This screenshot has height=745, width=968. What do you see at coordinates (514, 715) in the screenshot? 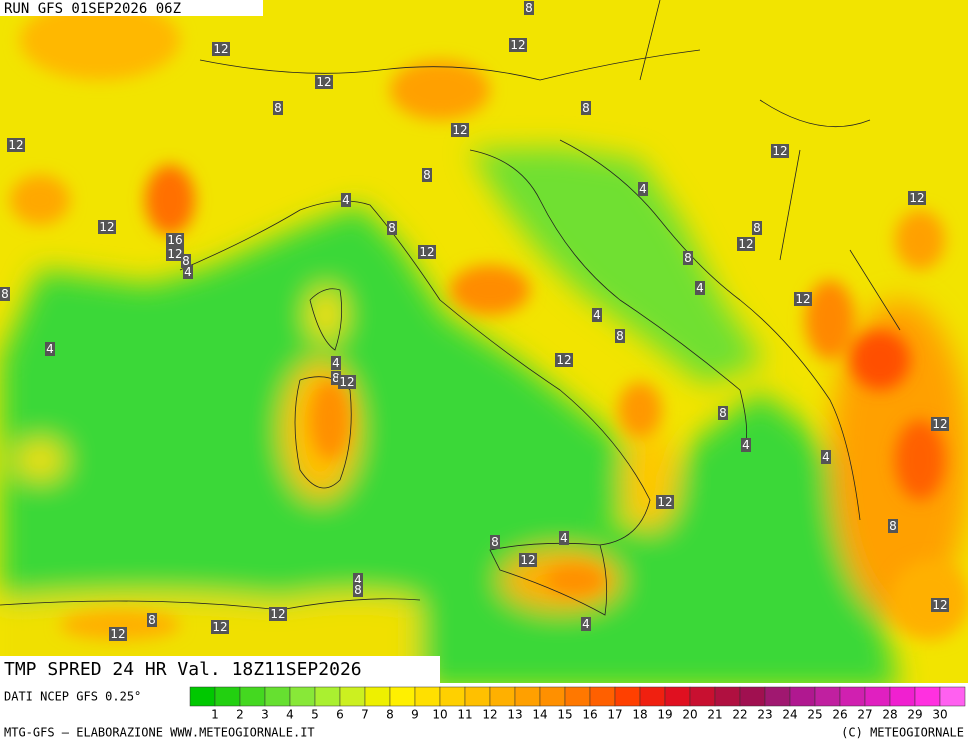
I see `colorbar-label: 13` at bounding box center [514, 715].